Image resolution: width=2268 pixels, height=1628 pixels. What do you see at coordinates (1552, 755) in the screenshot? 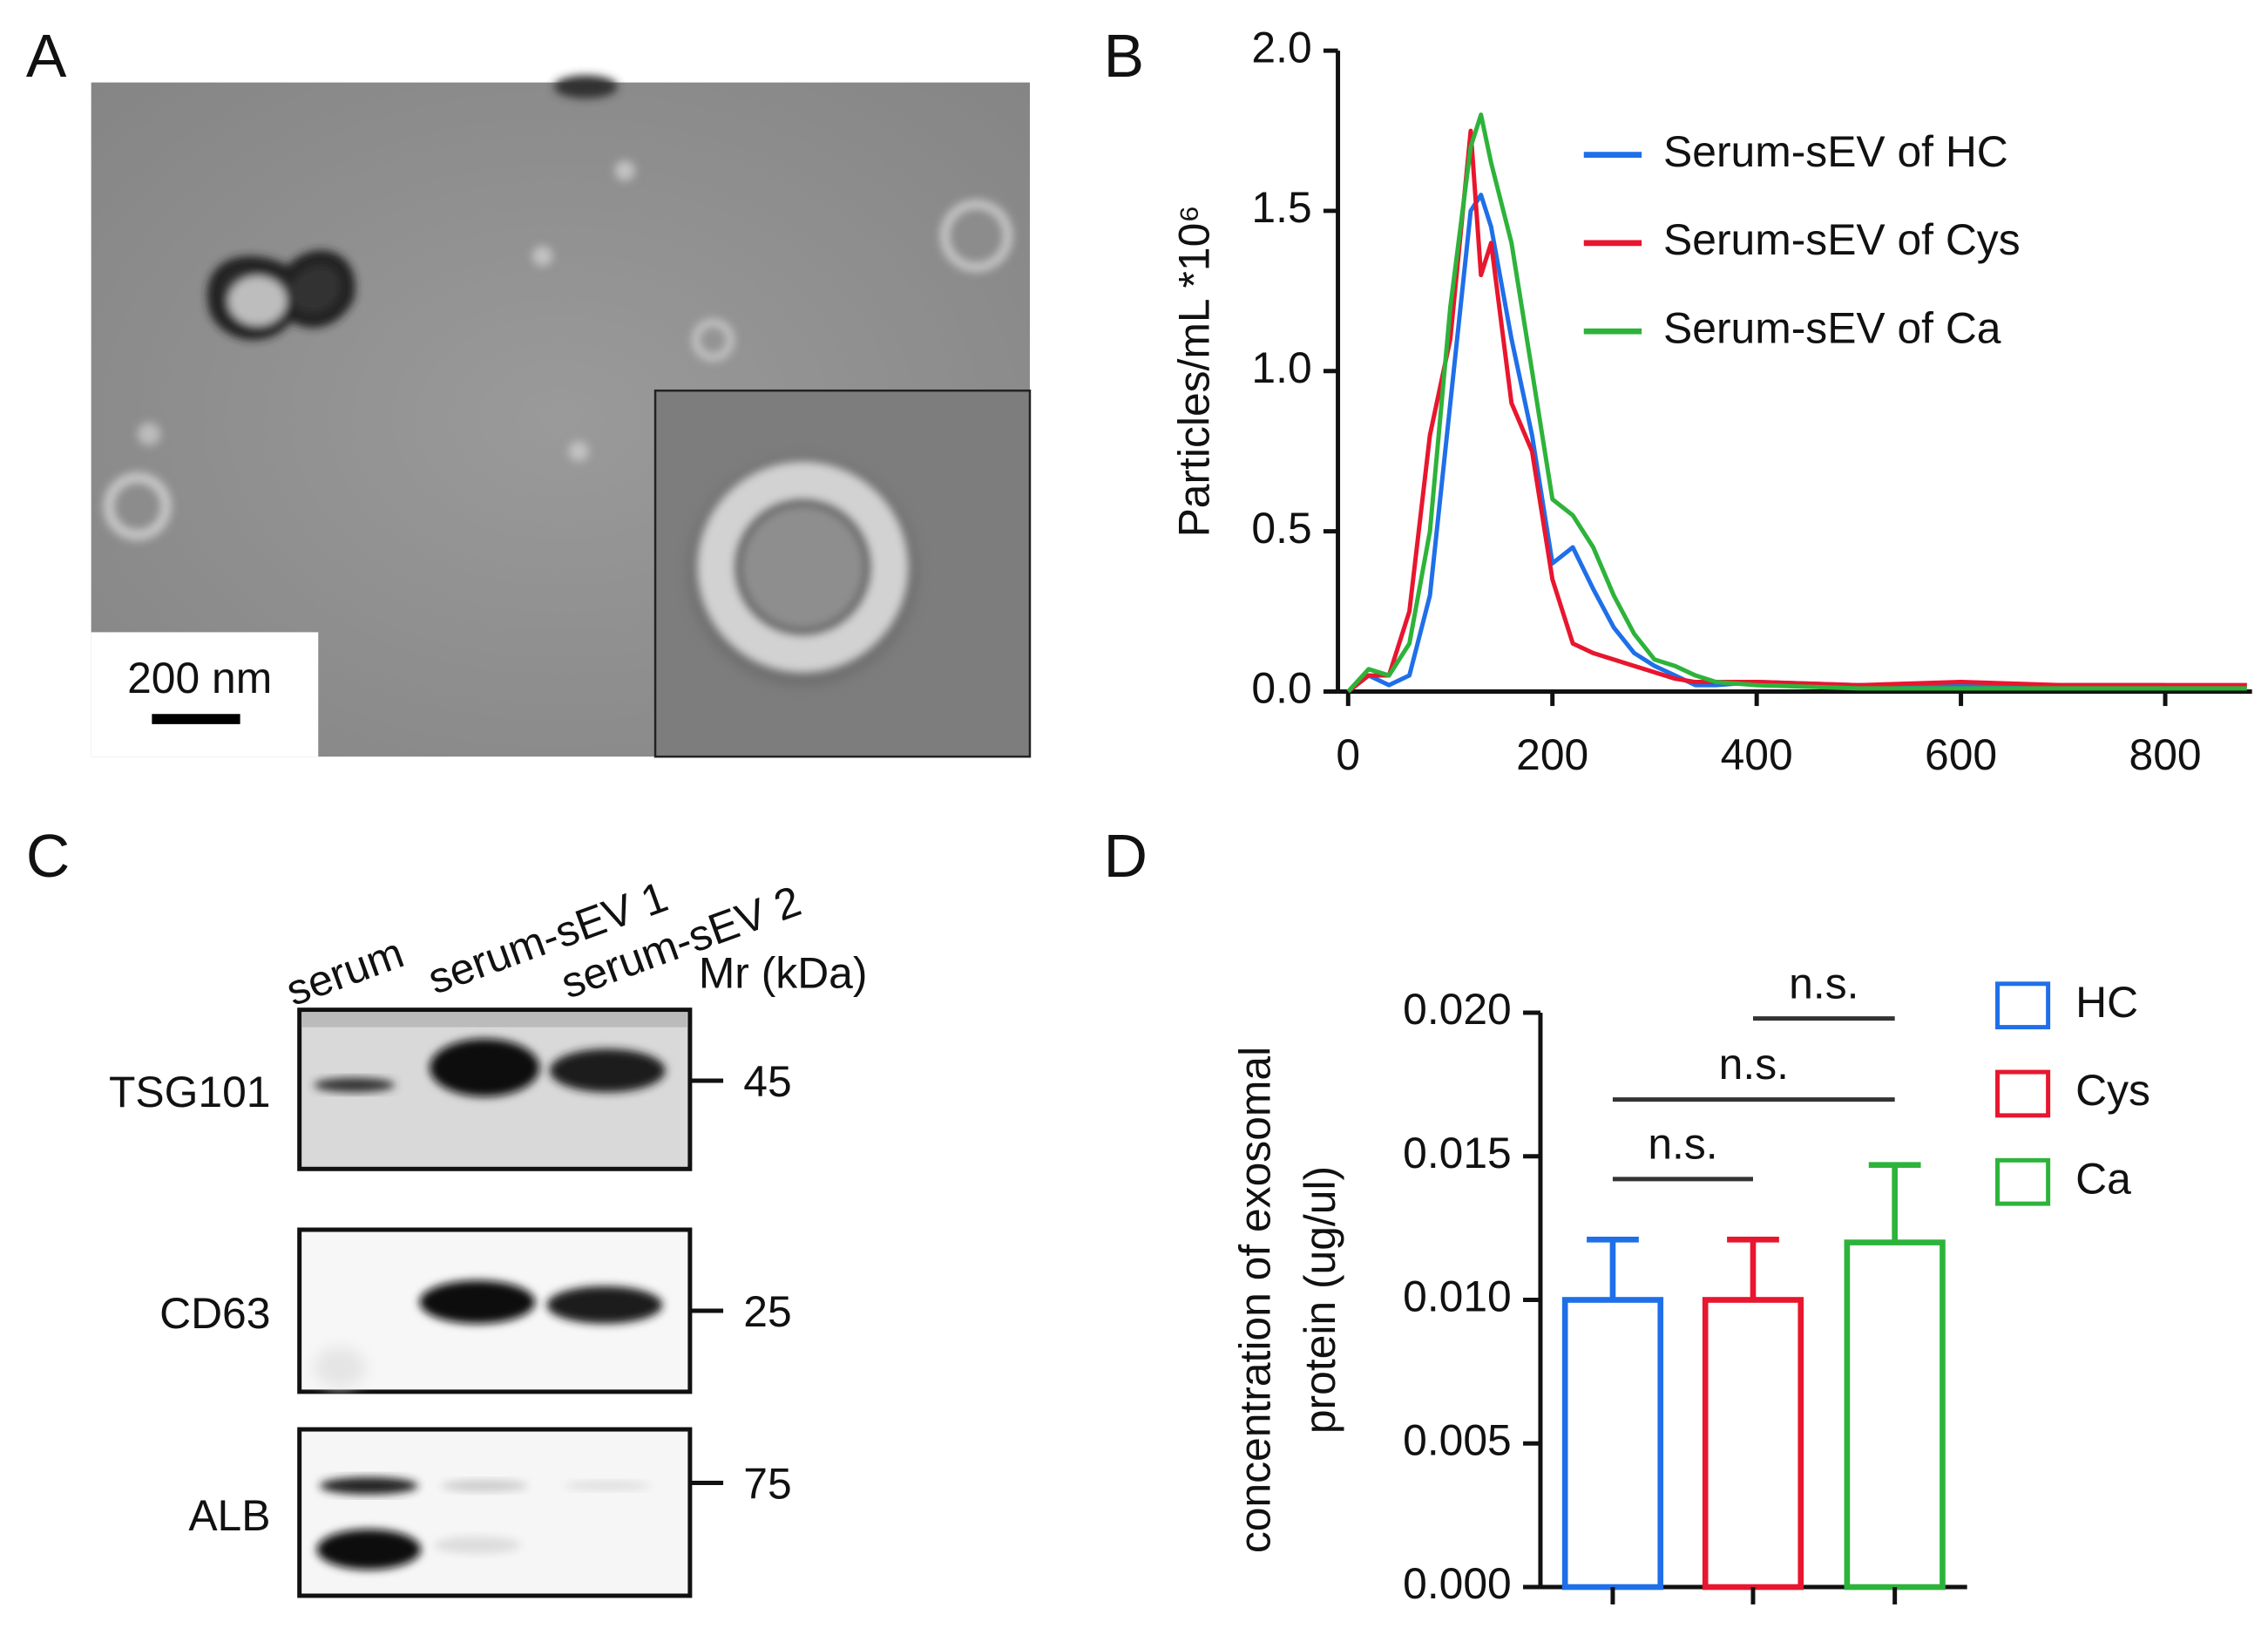
I see `x-tick-label: 200` at bounding box center [1552, 755].